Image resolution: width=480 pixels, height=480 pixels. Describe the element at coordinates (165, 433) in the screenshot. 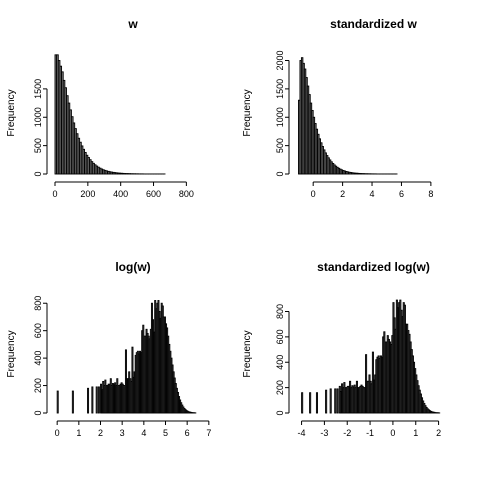

I see `x-tick-label: 5` at that location.